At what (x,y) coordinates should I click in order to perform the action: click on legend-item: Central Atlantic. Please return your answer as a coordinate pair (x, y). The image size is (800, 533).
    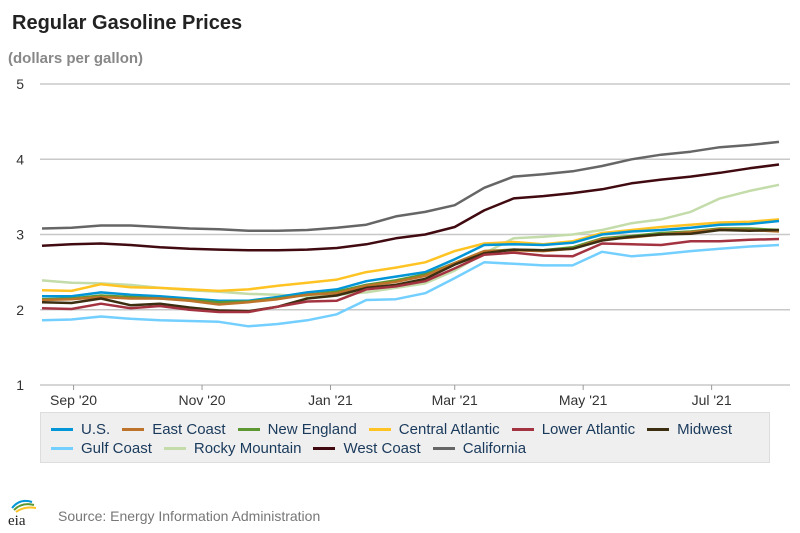
    Looking at the image, I should click on (434, 429).